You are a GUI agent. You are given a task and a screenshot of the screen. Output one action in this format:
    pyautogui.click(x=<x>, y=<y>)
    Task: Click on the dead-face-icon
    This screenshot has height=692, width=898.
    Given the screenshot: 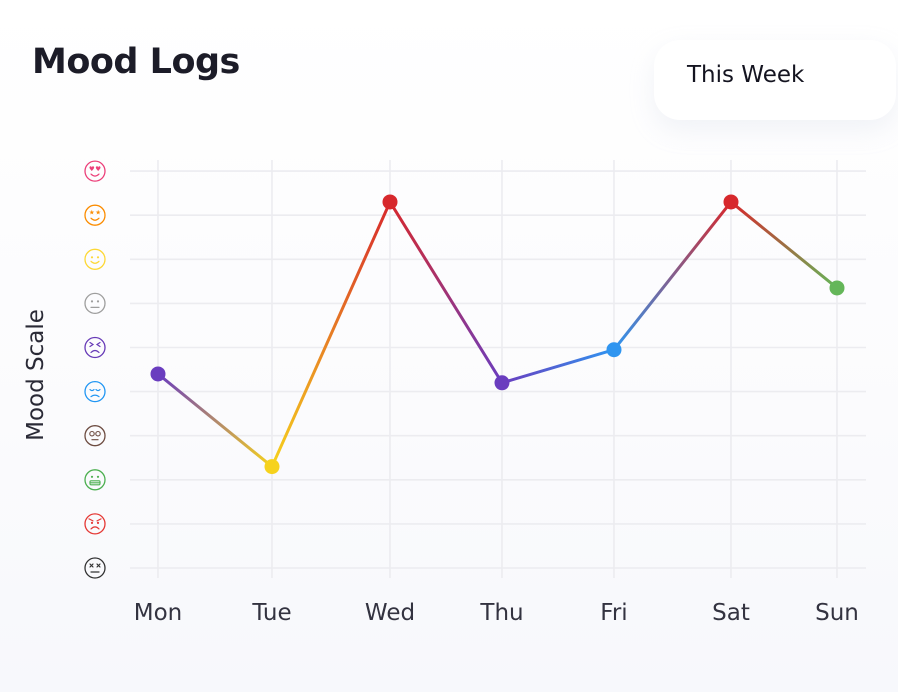 What is the action you would take?
    pyautogui.click(x=95, y=568)
    